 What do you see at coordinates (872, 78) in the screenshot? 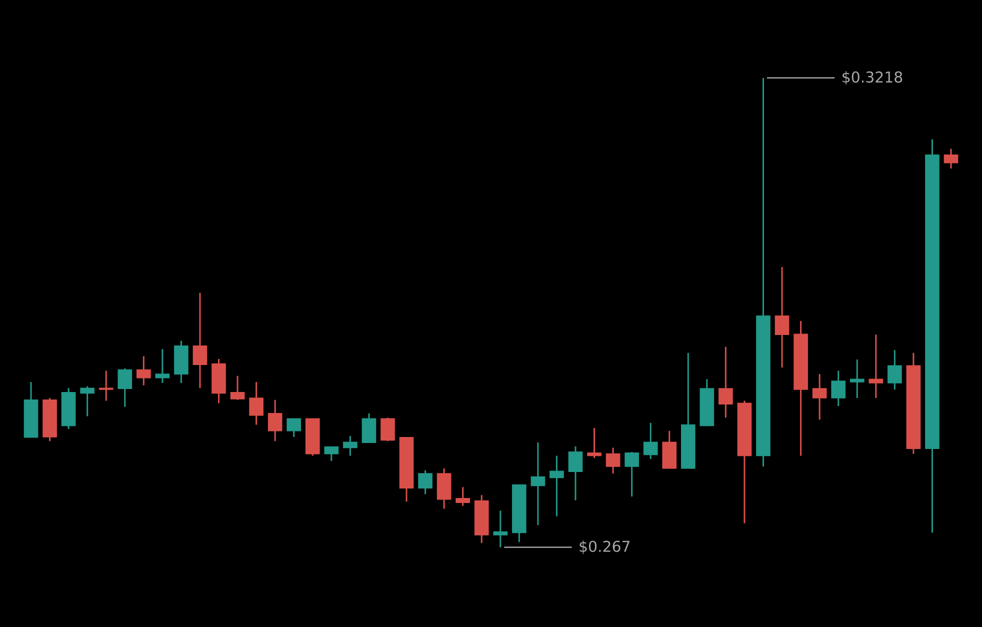
I see `annotation: $0.3218` at bounding box center [872, 78].